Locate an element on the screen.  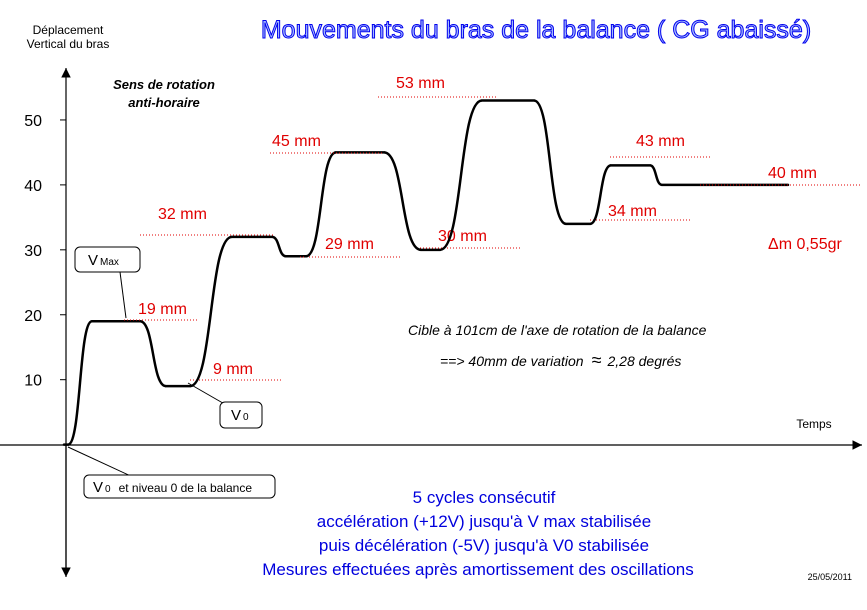
y-tick-label: 30 is located at coordinates (33, 251).